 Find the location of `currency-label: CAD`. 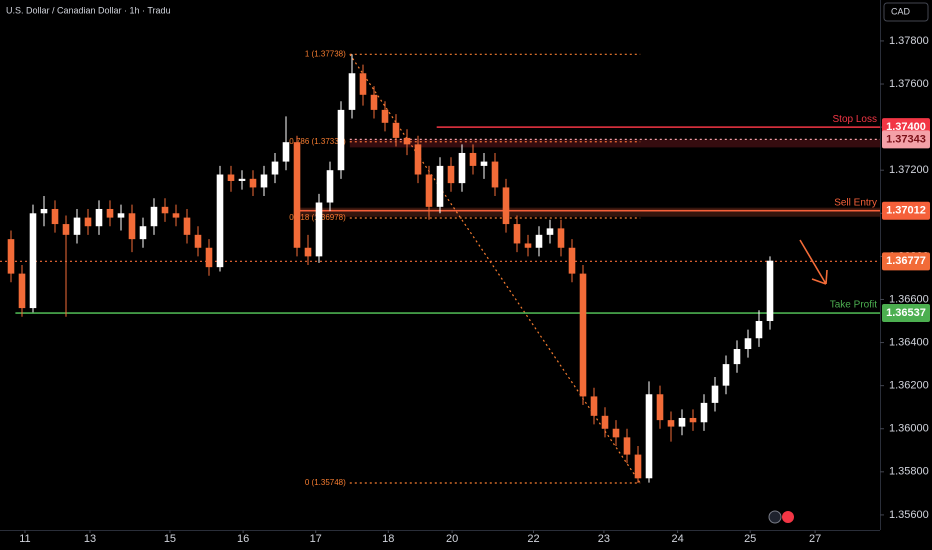

currency-label: CAD is located at coordinates (901, 11).